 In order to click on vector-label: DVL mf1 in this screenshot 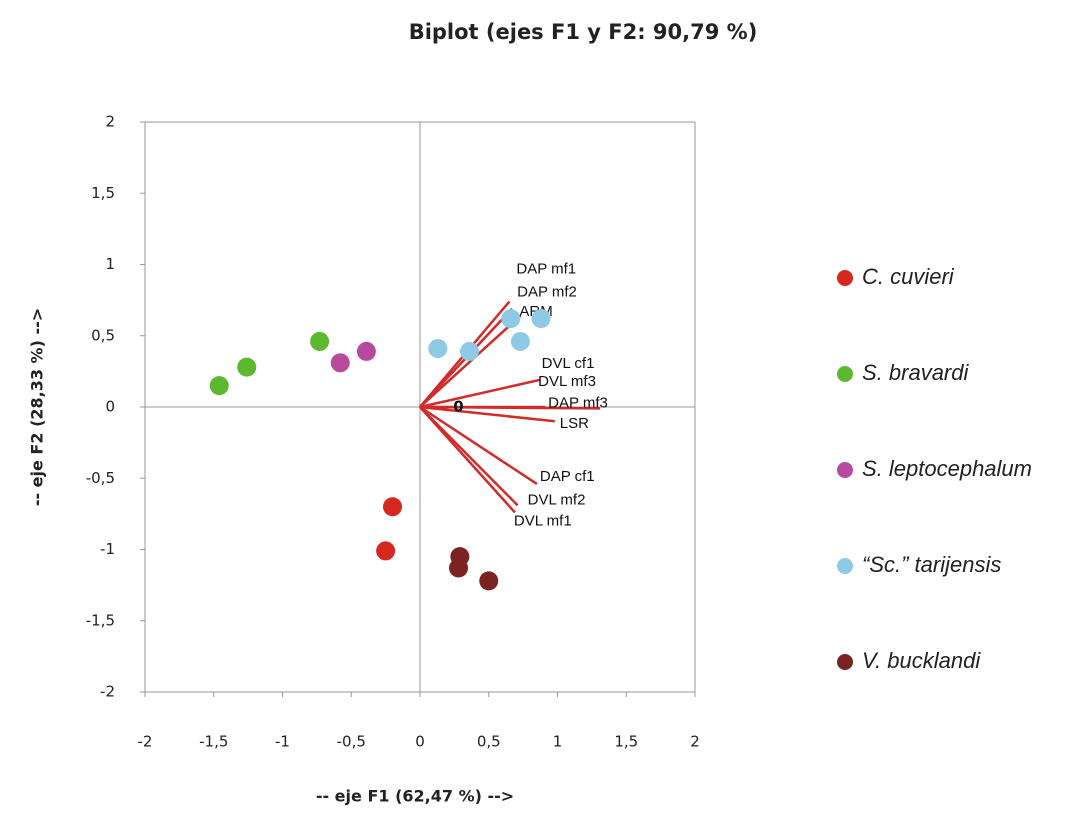, I will do `click(543, 520)`.